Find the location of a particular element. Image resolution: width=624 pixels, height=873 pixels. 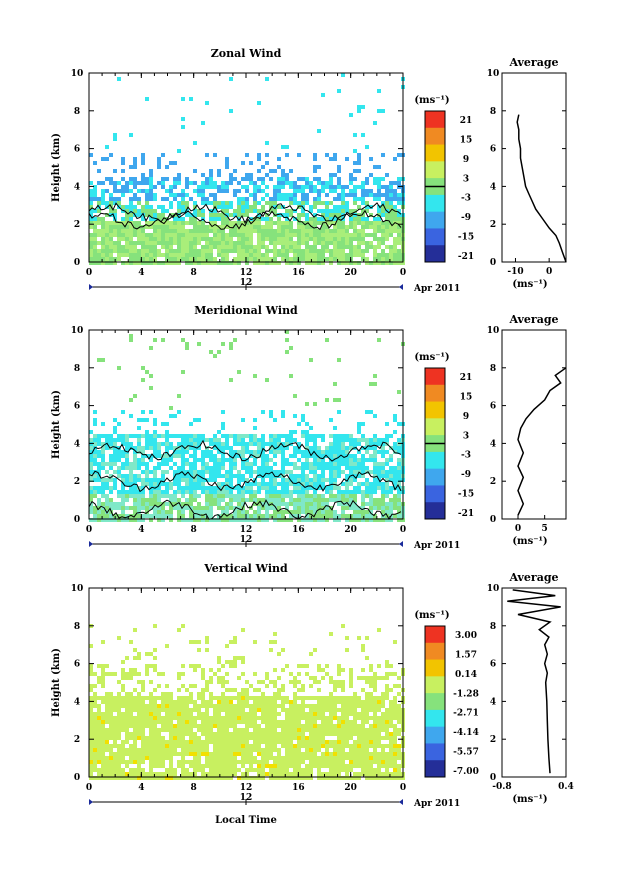

colorbar-tick-label: -15 is located at coordinates (466, 238).